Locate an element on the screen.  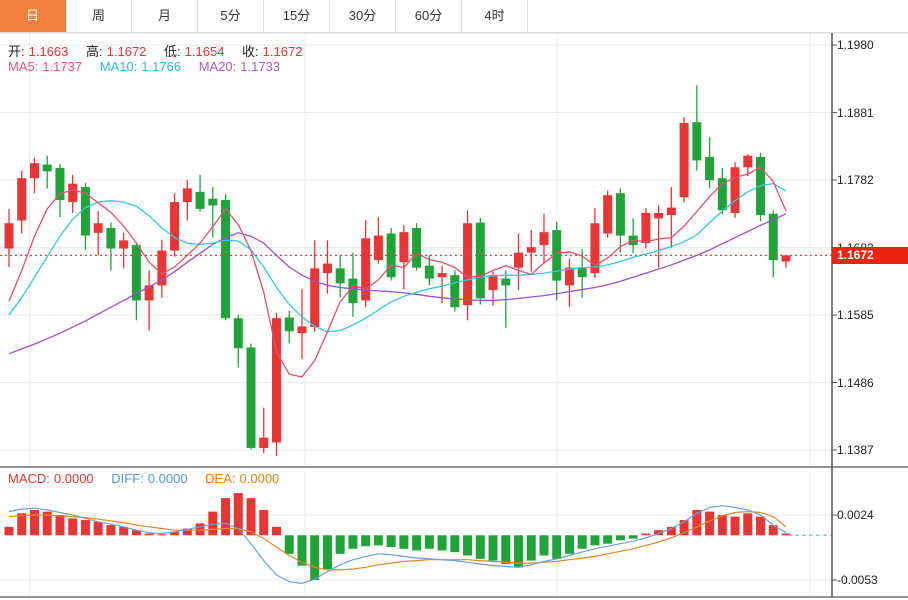
ma20-label: MA20: is located at coordinates (217, 66).